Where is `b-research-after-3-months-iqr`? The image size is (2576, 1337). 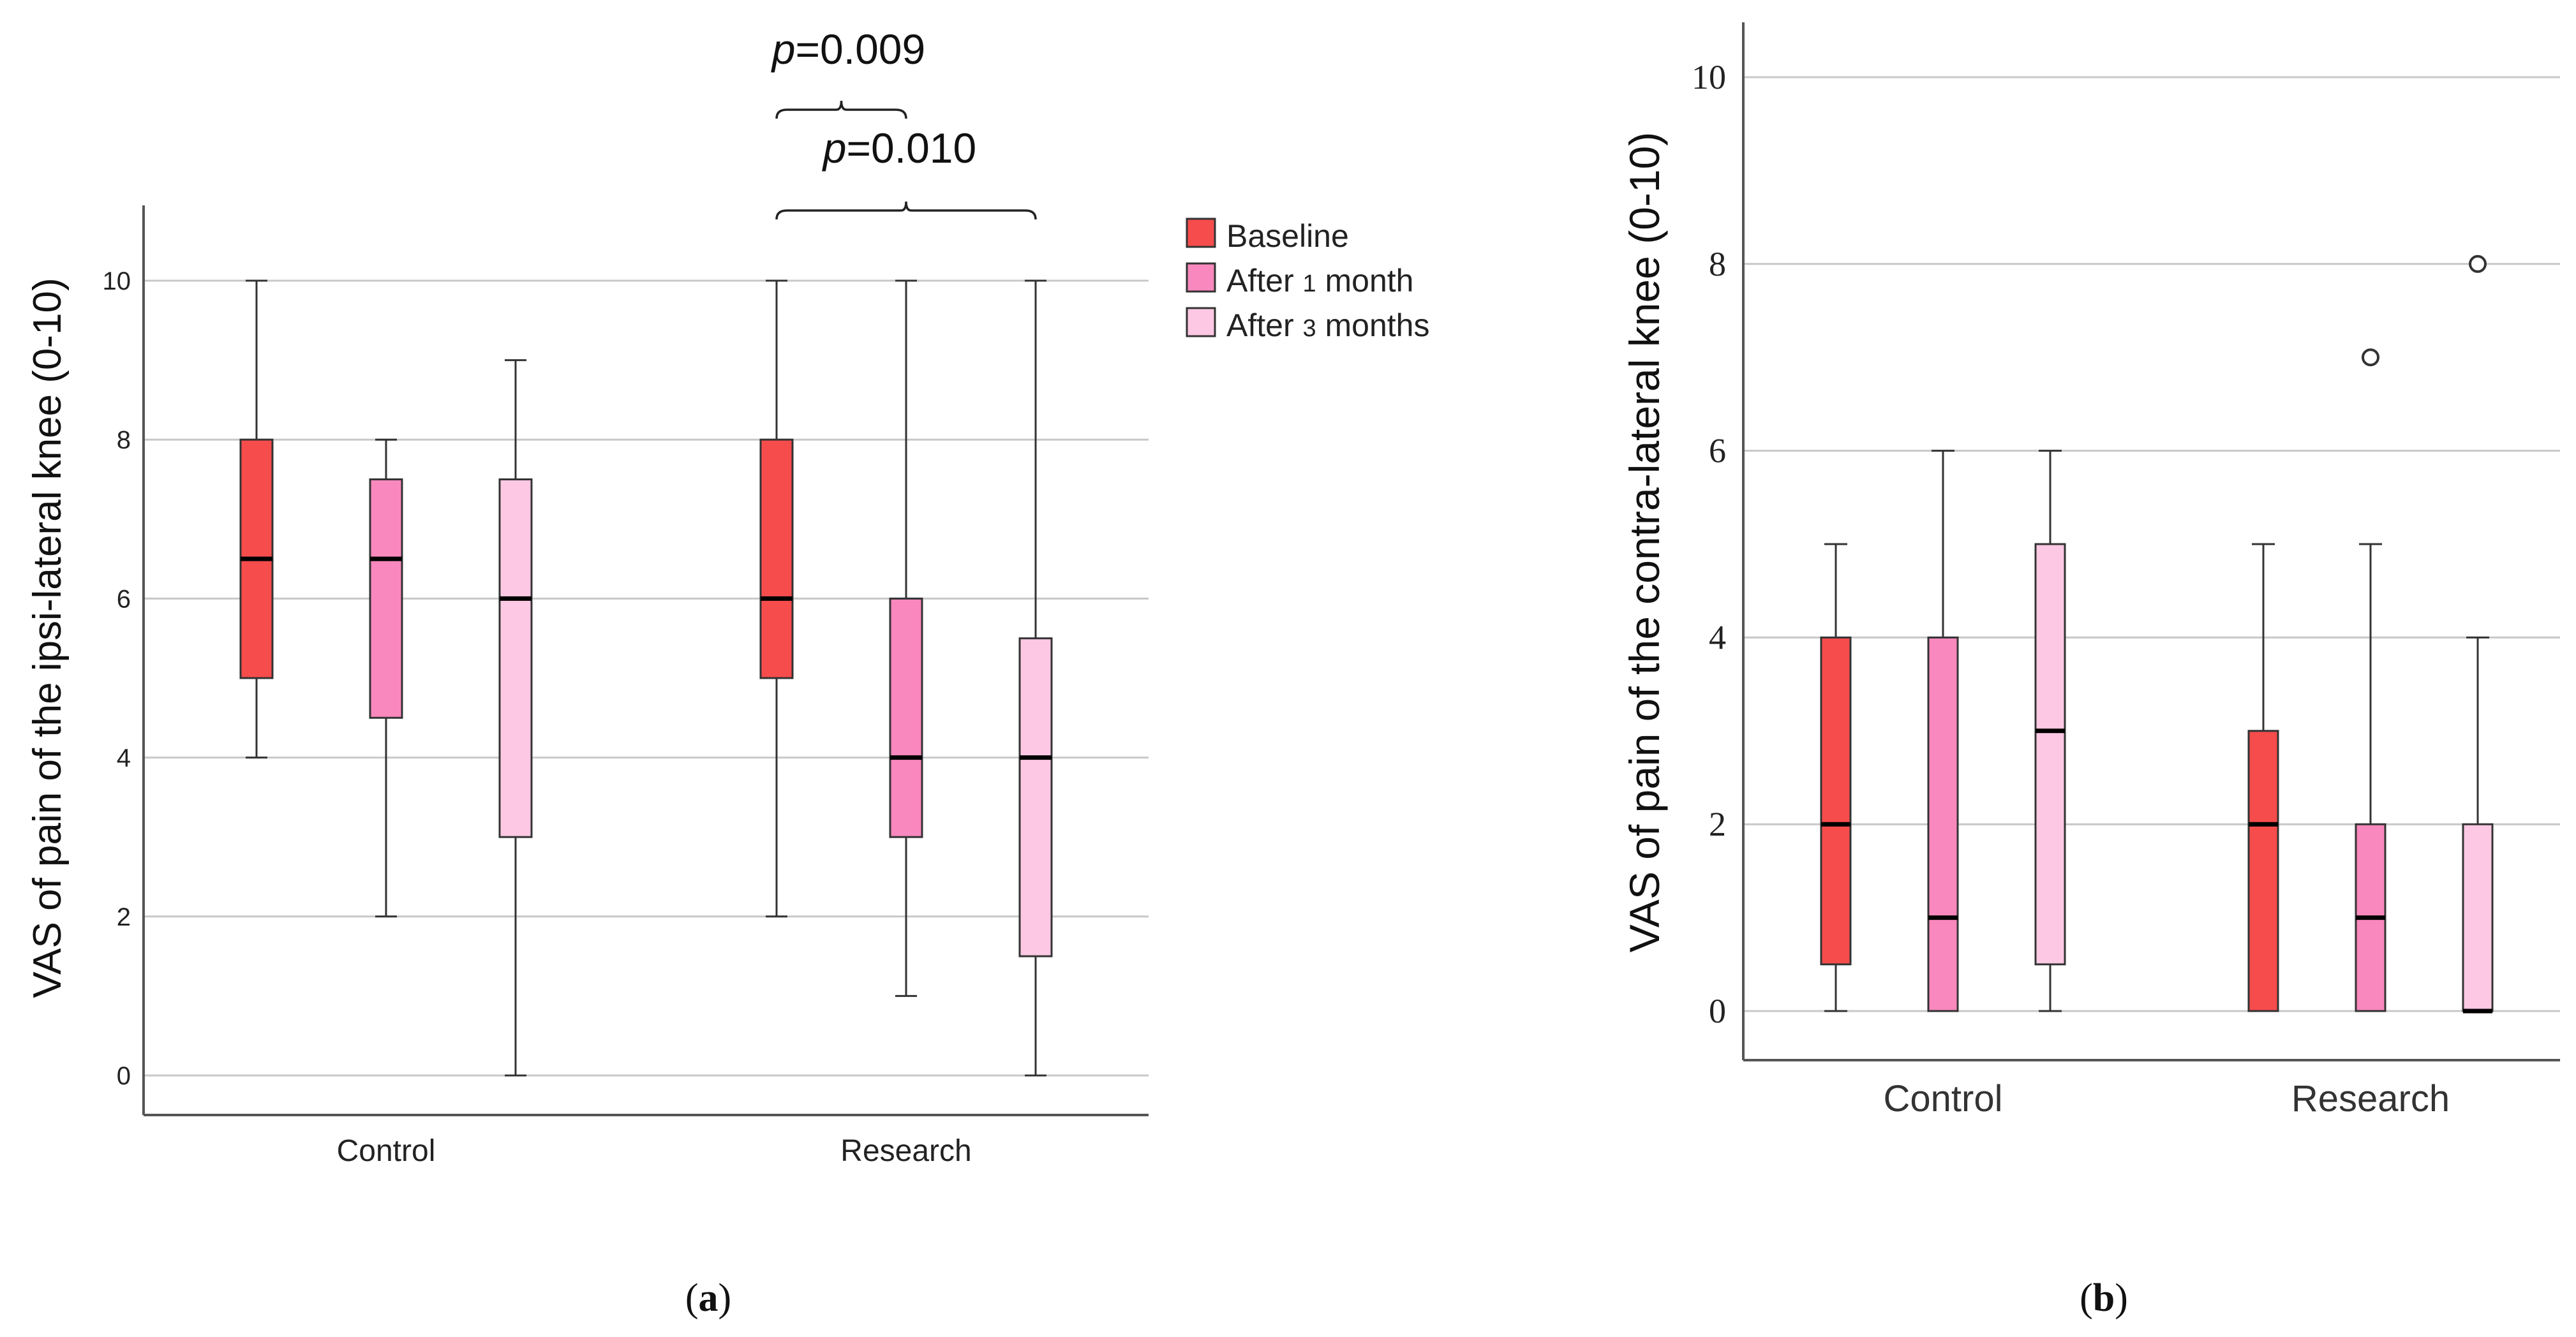 b-research-after-3-months-iqr is located at coordinates (2478, 917).